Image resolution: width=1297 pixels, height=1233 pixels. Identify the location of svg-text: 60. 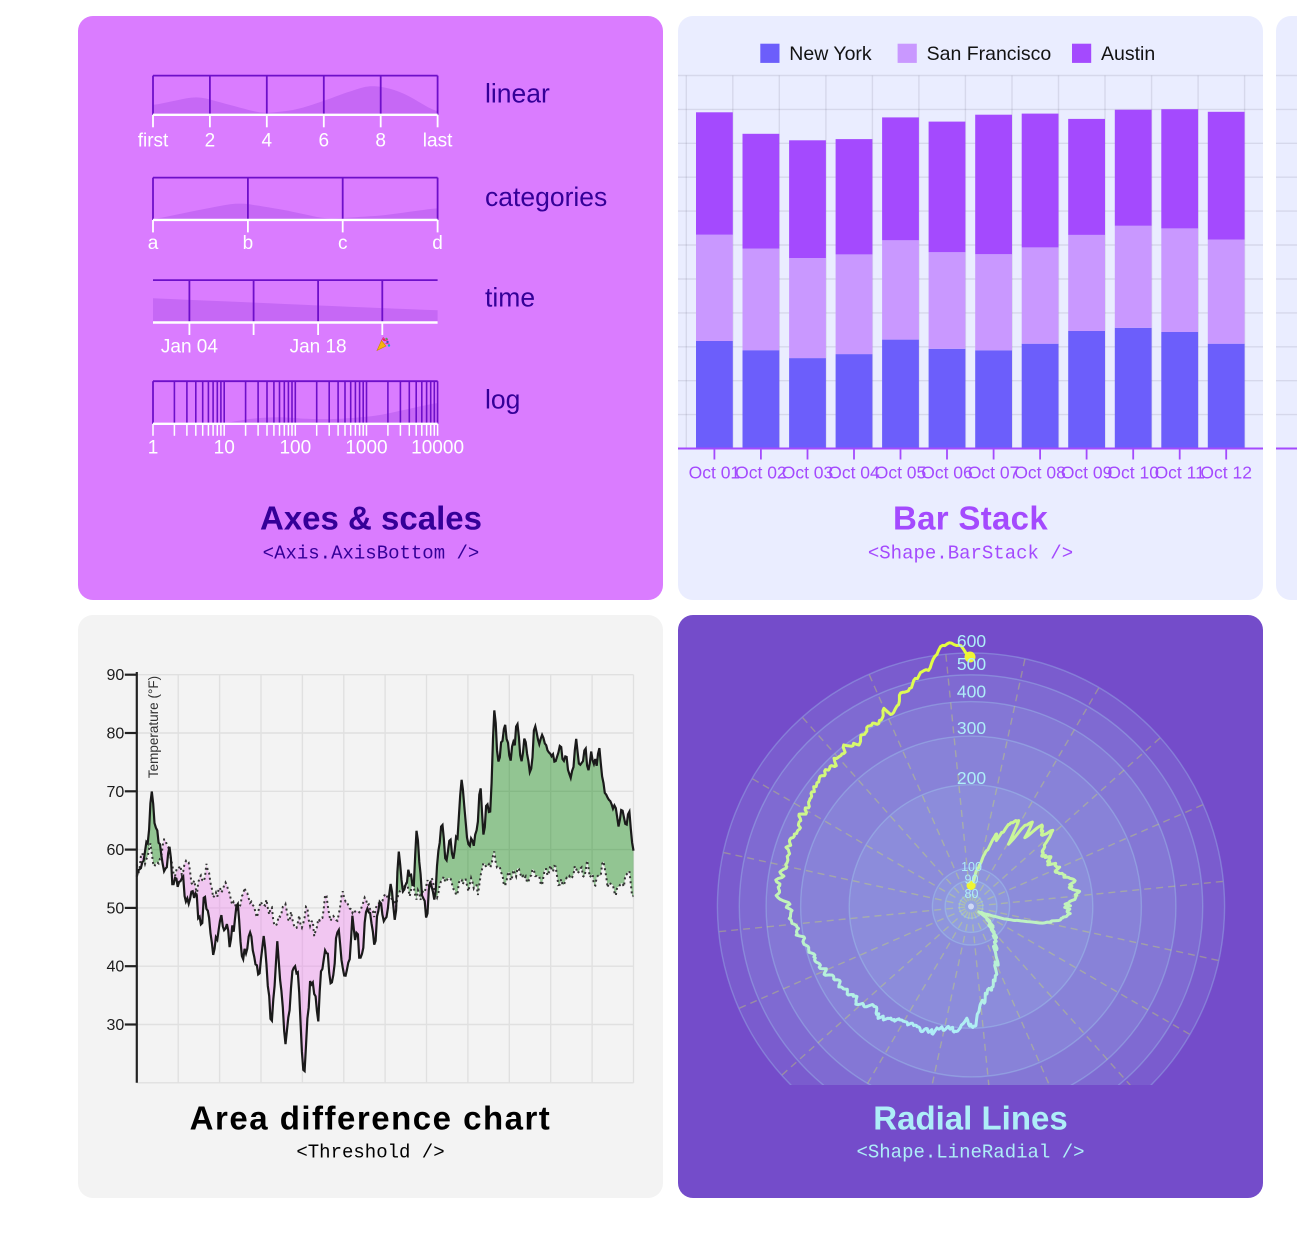
(116, 850).